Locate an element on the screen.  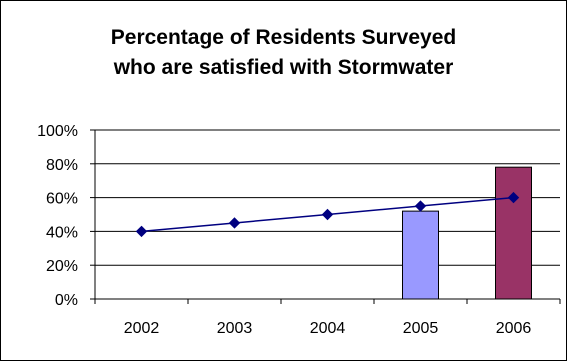
line-series is located at coordinates (327, 214).